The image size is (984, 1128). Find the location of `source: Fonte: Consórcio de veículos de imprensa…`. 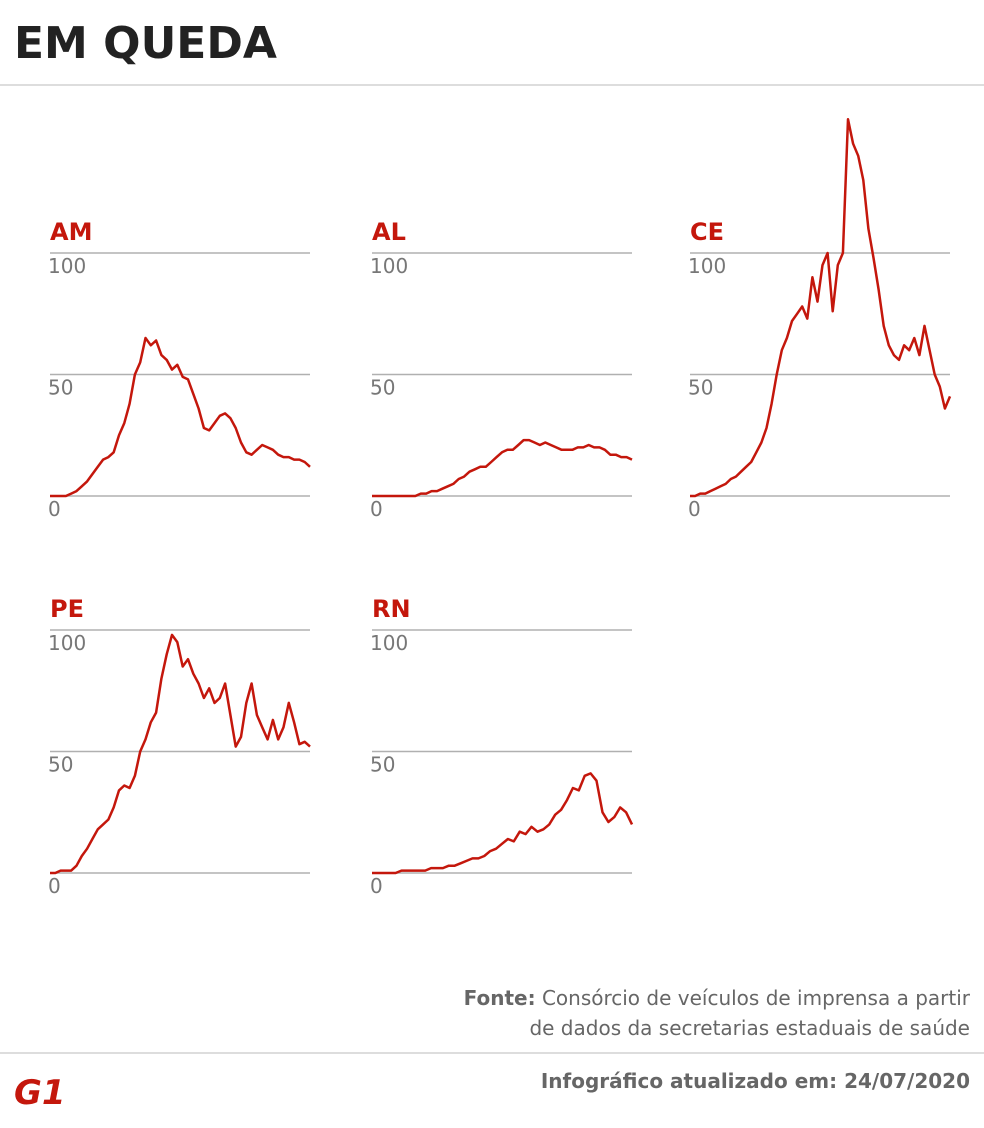

source: Fonte: Consórcio de veículos de imprensa… is located at coordinates (717, 998).